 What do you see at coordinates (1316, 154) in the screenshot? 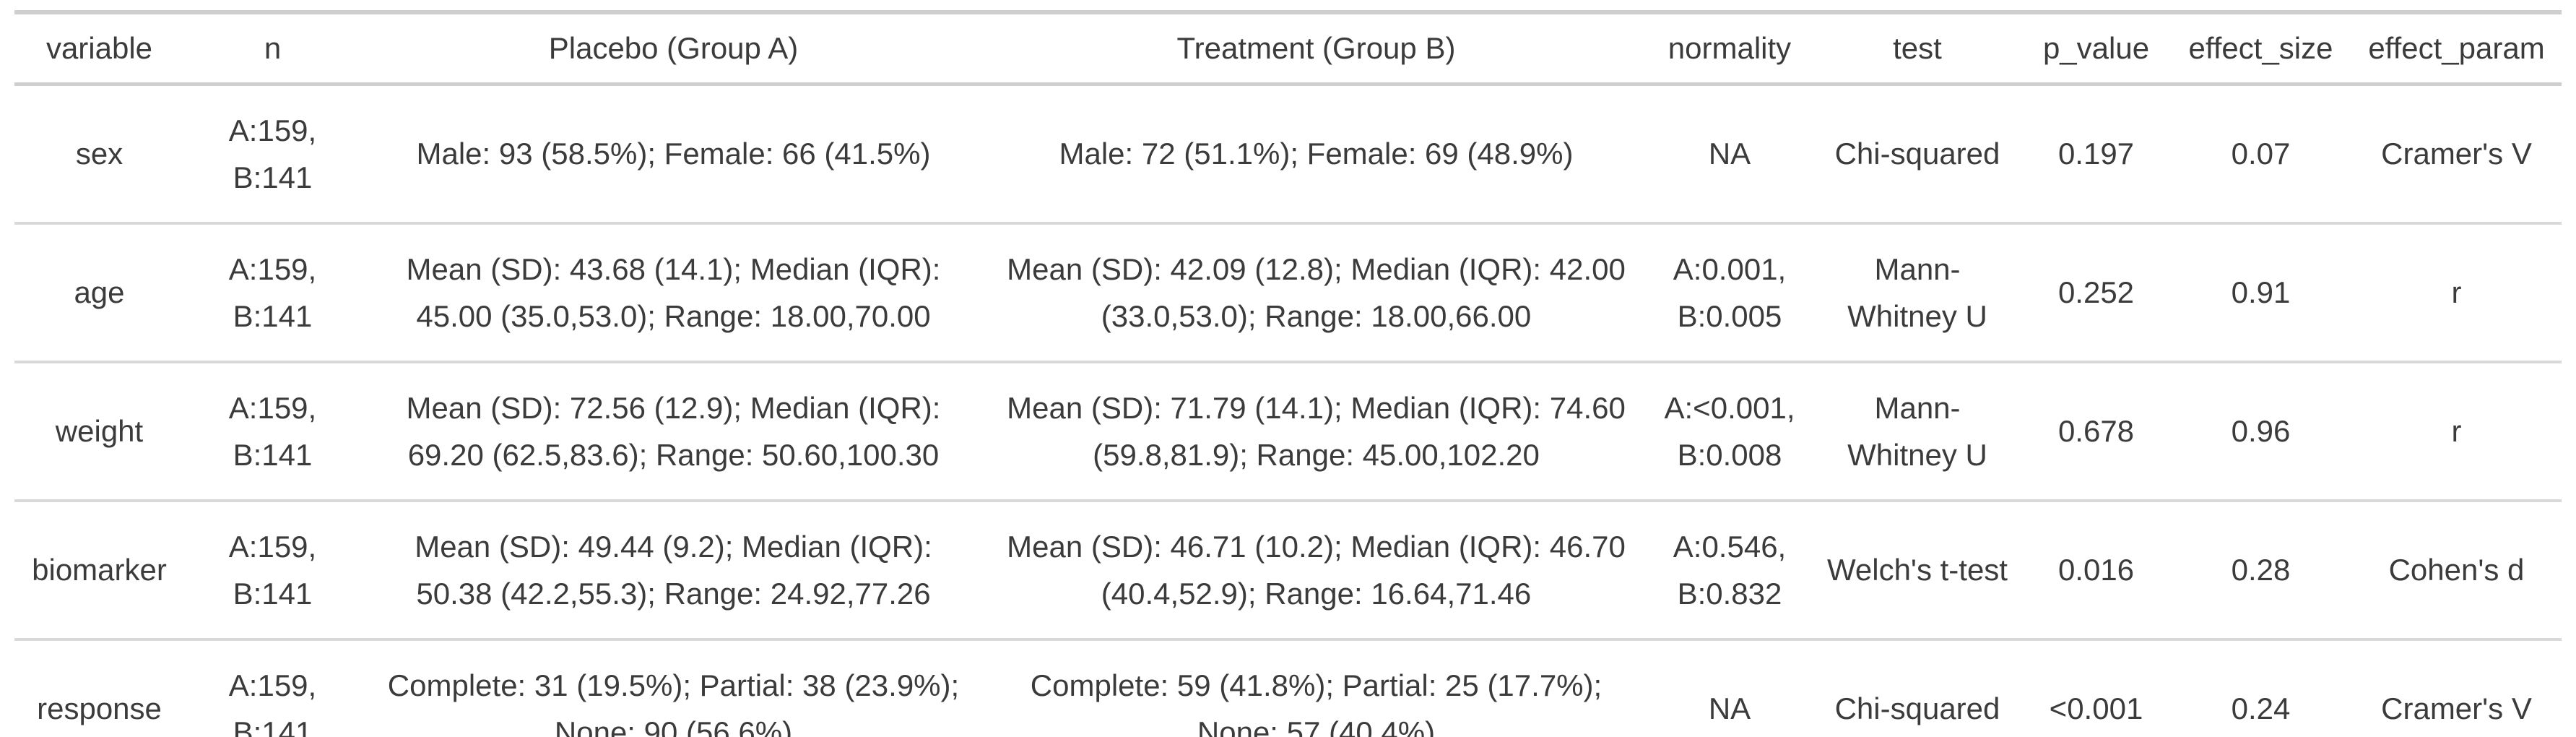
I see `cell-sex-treatment-group-b: Male: 72 (51.1%); Female: 69 (48.9%)` at bounding box center [1316, 154].